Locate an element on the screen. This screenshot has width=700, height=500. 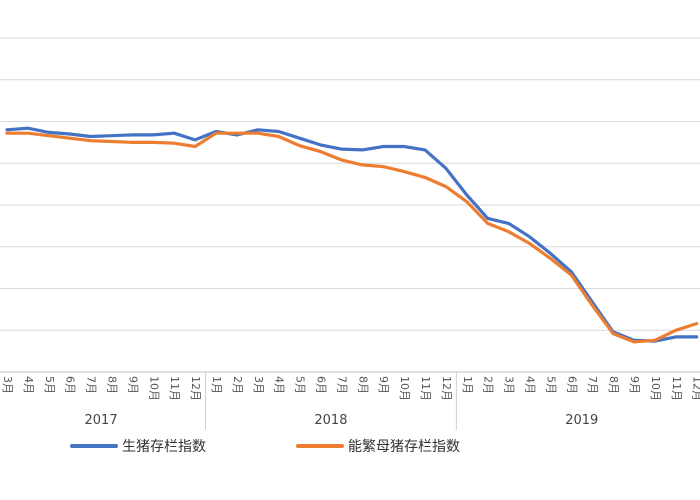
year-label: 2019 is located at coordinates (581, 420).